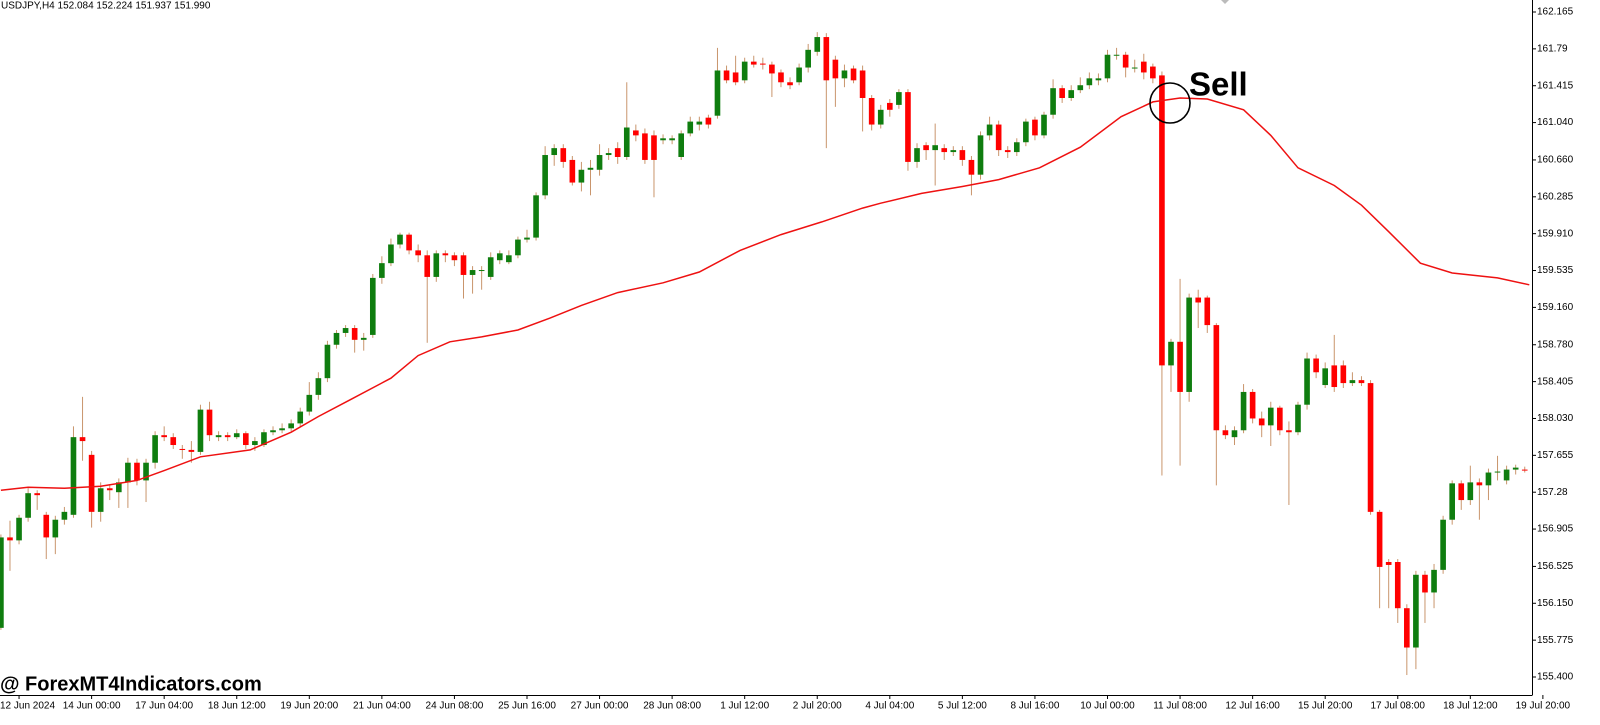 The width and height of the screenshot is (1600, 725). Describe the element at coordinates (131, 684) in the screenshot. I see `watermark: @ ForexMT4Indicators.com` at that location.